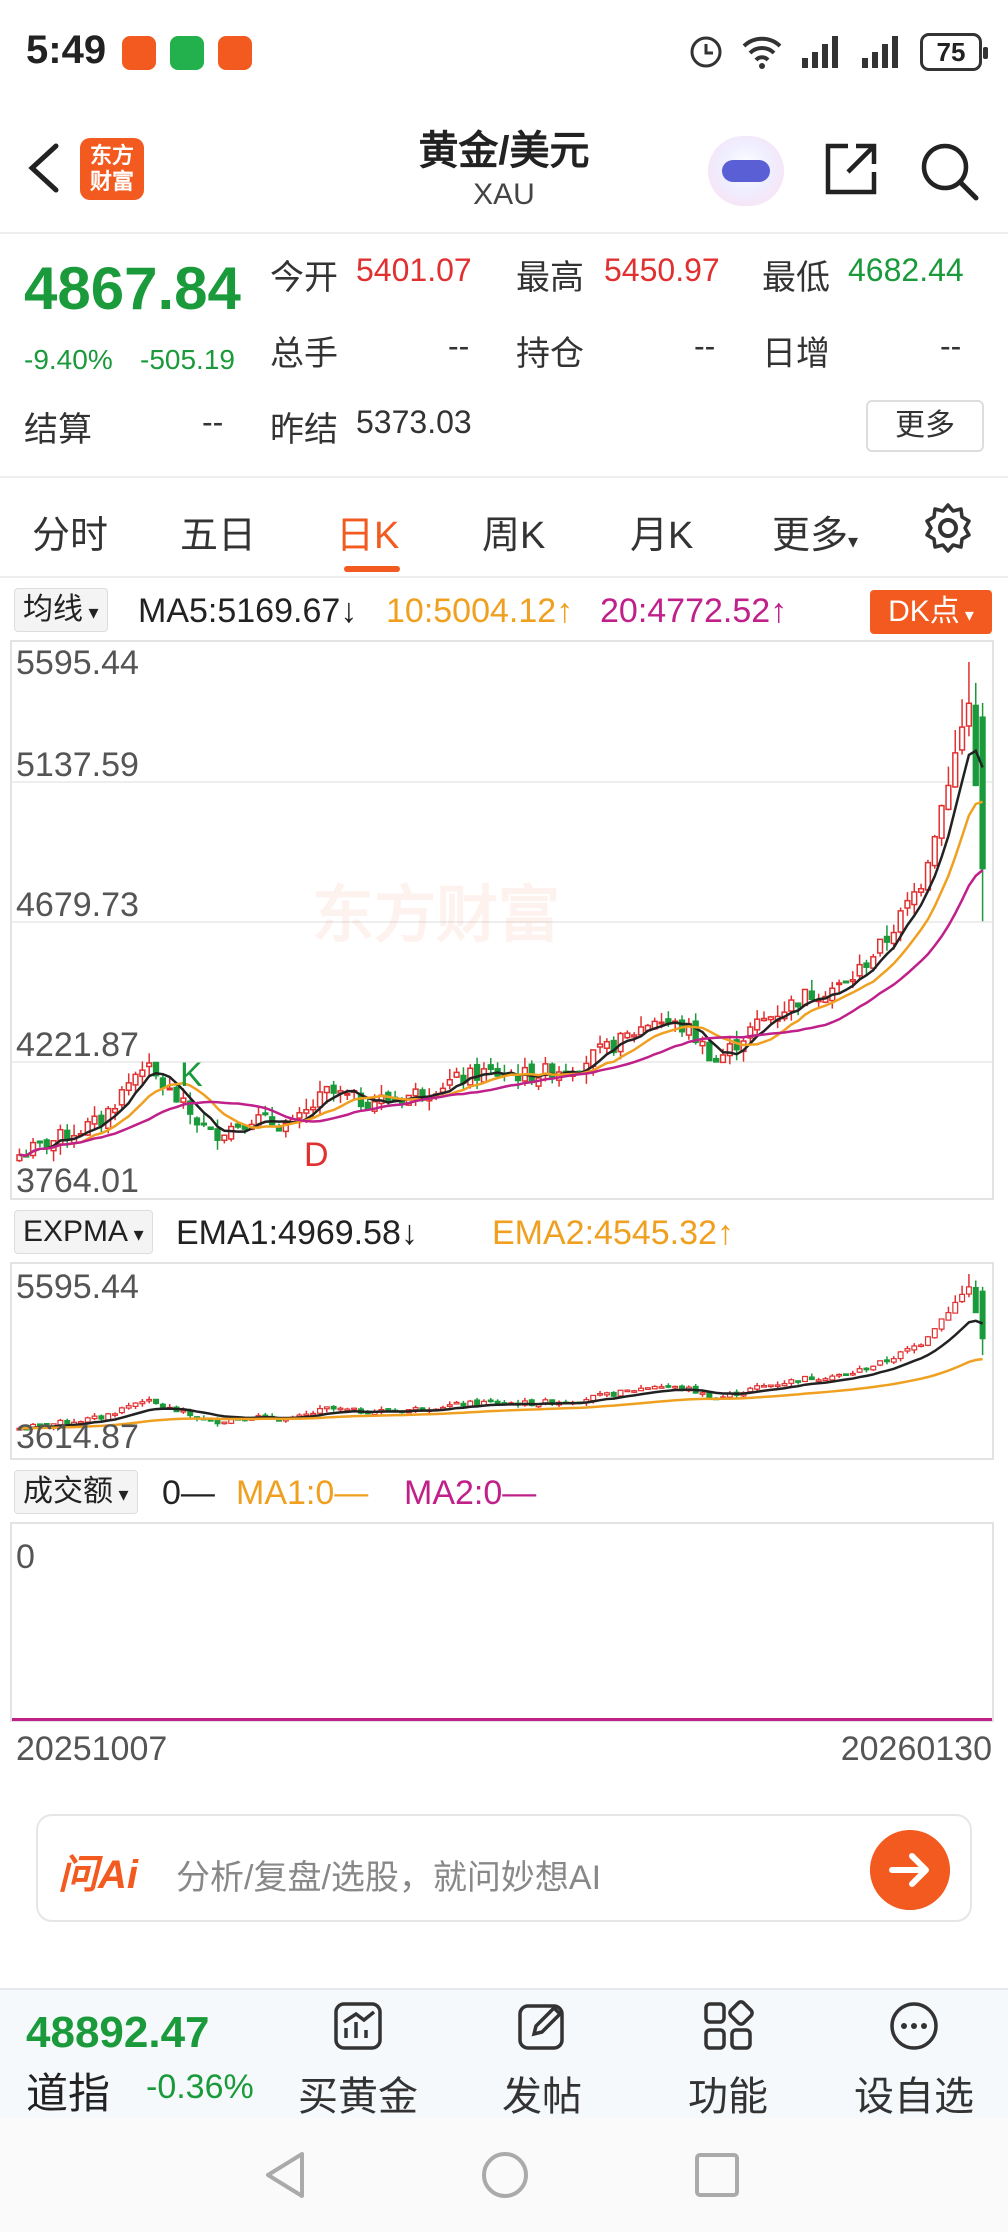  What do you see at coordinates (931, 612) in the screenshot?
I see `dk-point-button: DK点 ▾` at bounding box center [931, 612].